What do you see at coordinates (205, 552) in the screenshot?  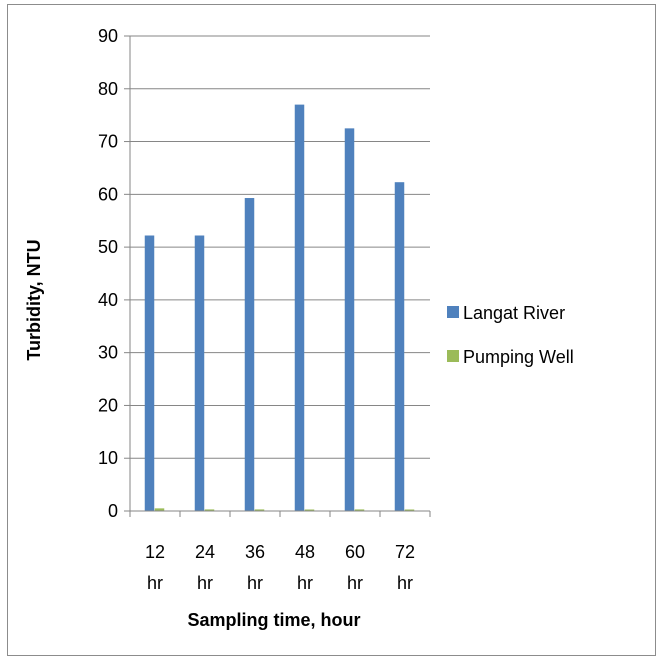 I see `x-tick-label: 24` at bounding box center [205, 552].